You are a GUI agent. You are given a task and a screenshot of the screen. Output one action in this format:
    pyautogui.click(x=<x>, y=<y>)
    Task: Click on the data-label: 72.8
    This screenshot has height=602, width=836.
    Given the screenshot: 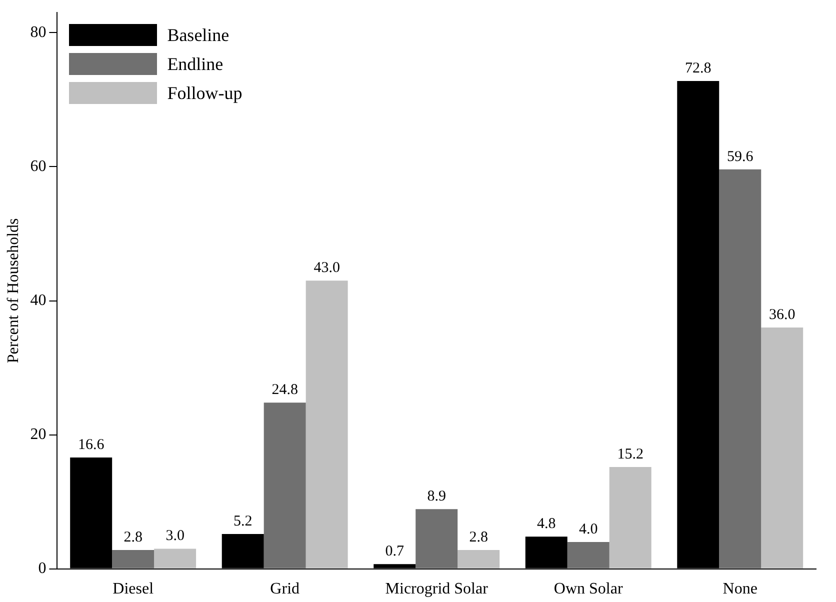 What is the action you would take?
    pyautogui.click(x=698, y=68)
    